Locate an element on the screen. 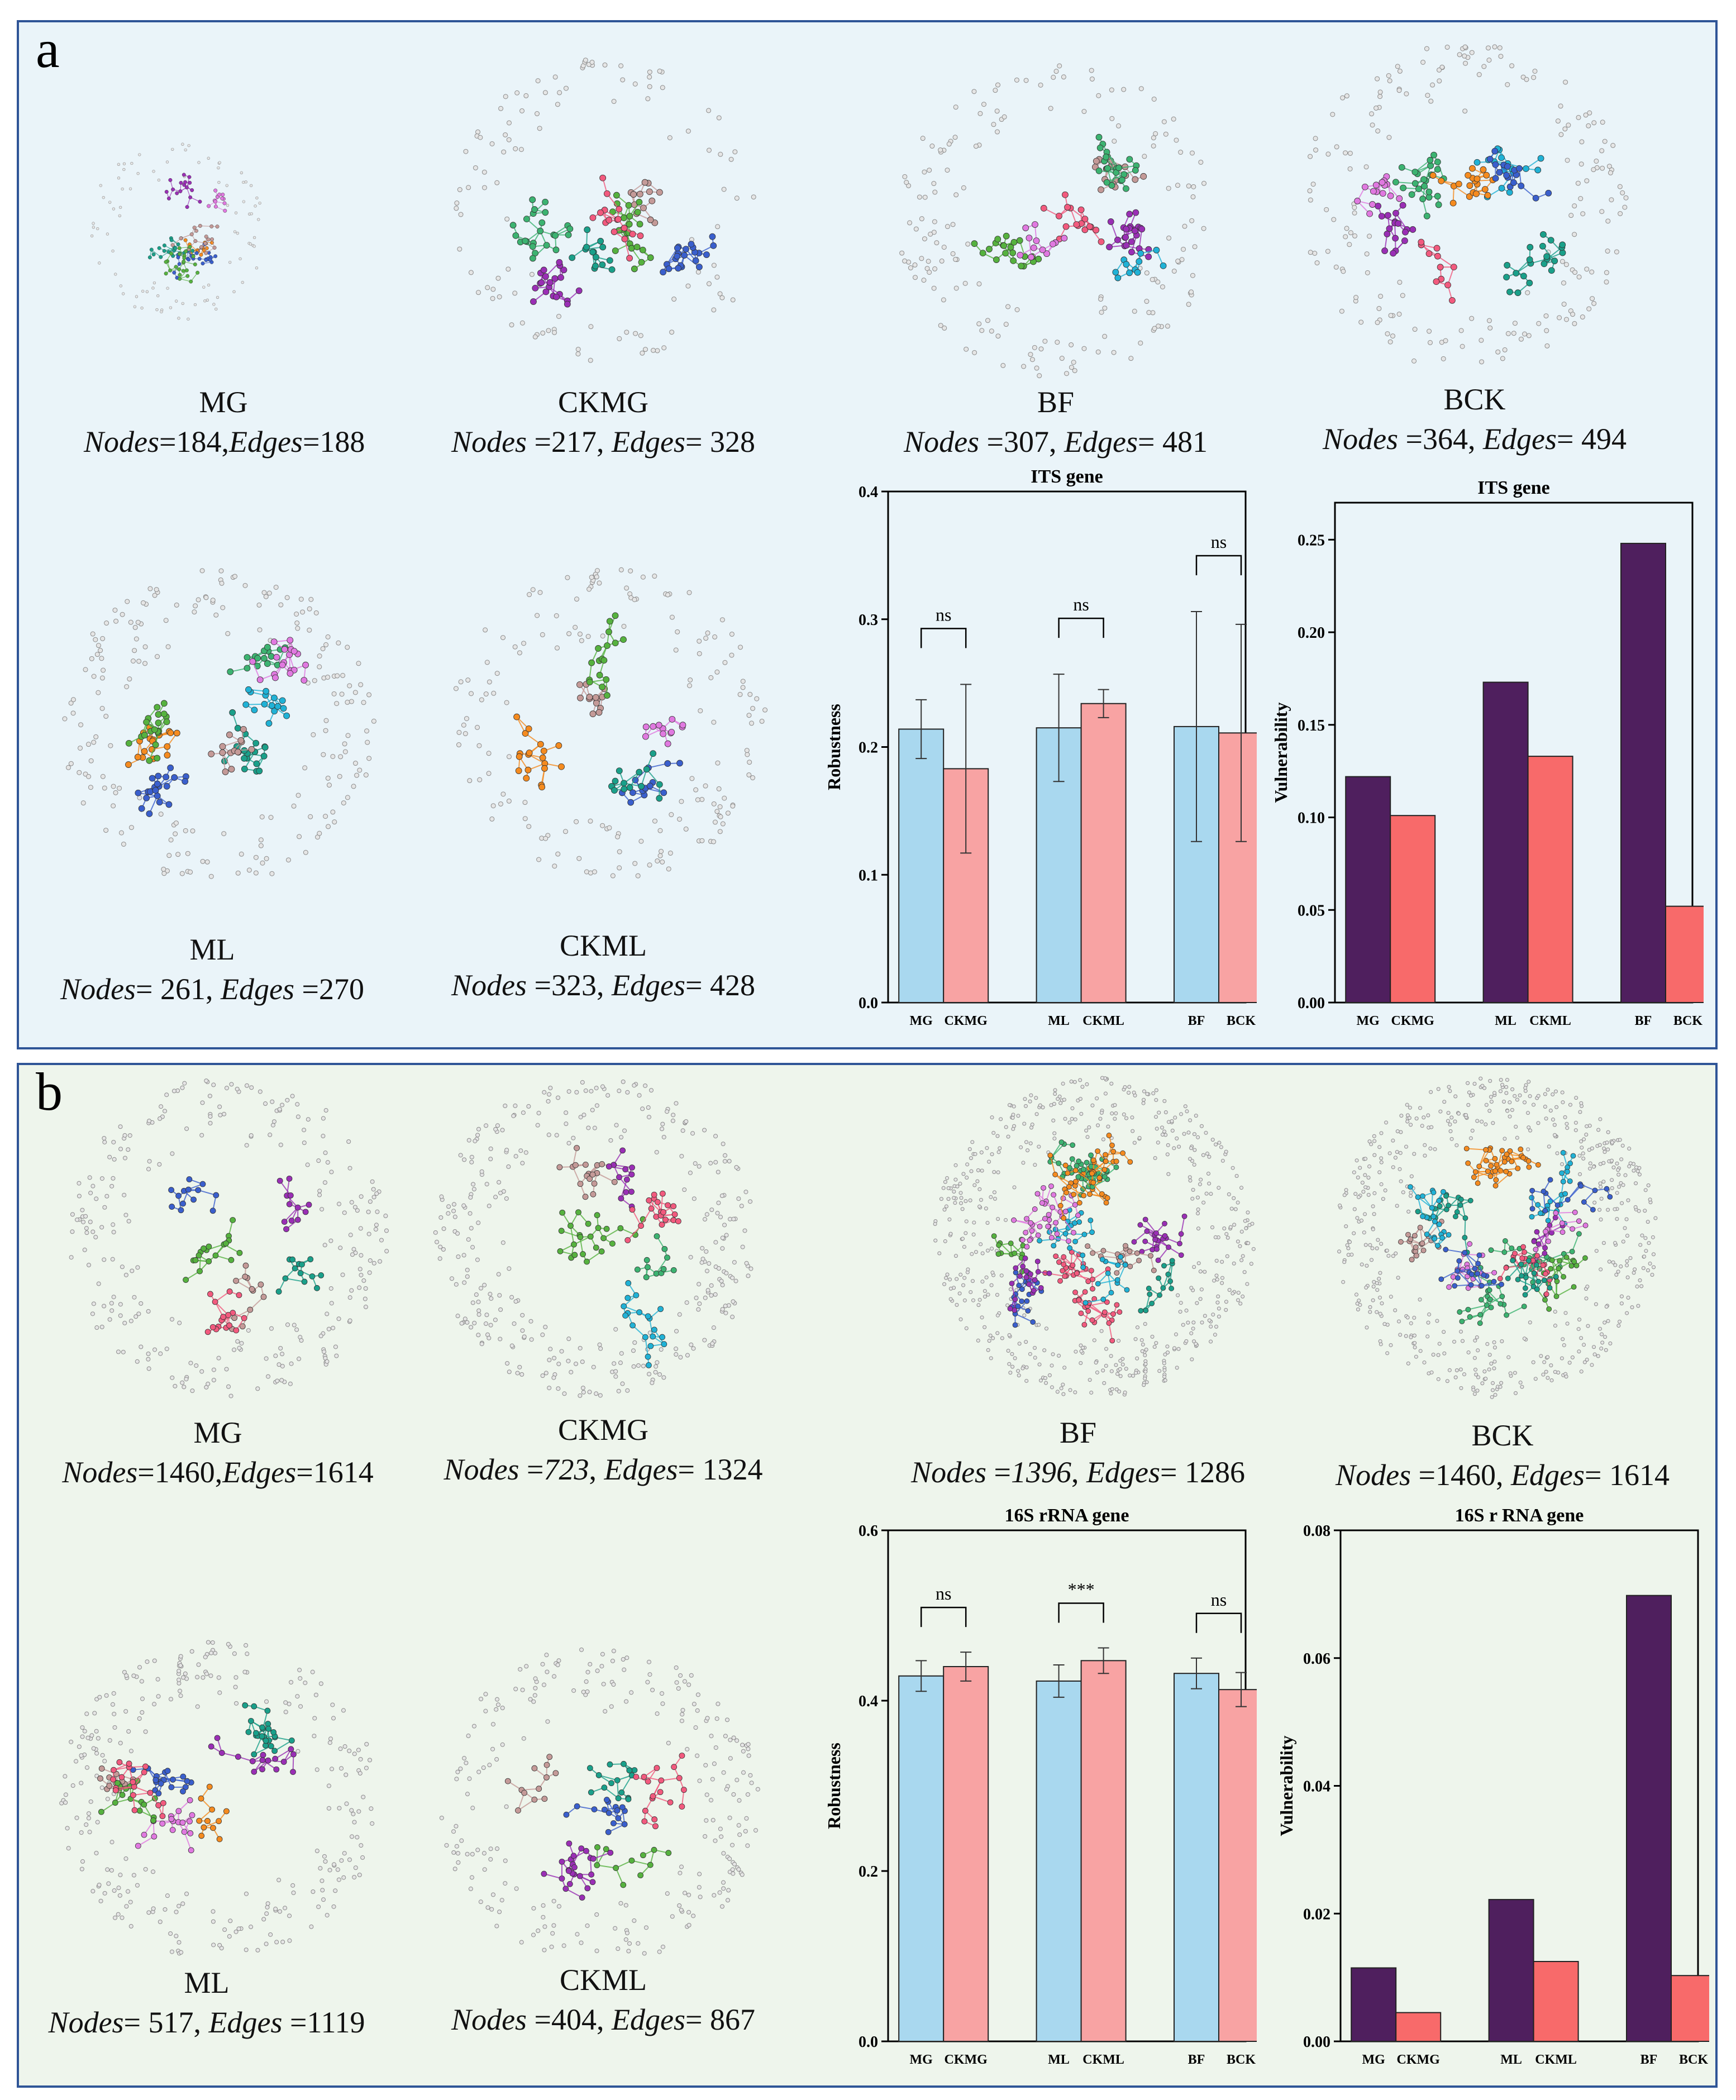 This screenshot has width=1736, height=2100. gray-nodes is located at coordinates (229, 1238).